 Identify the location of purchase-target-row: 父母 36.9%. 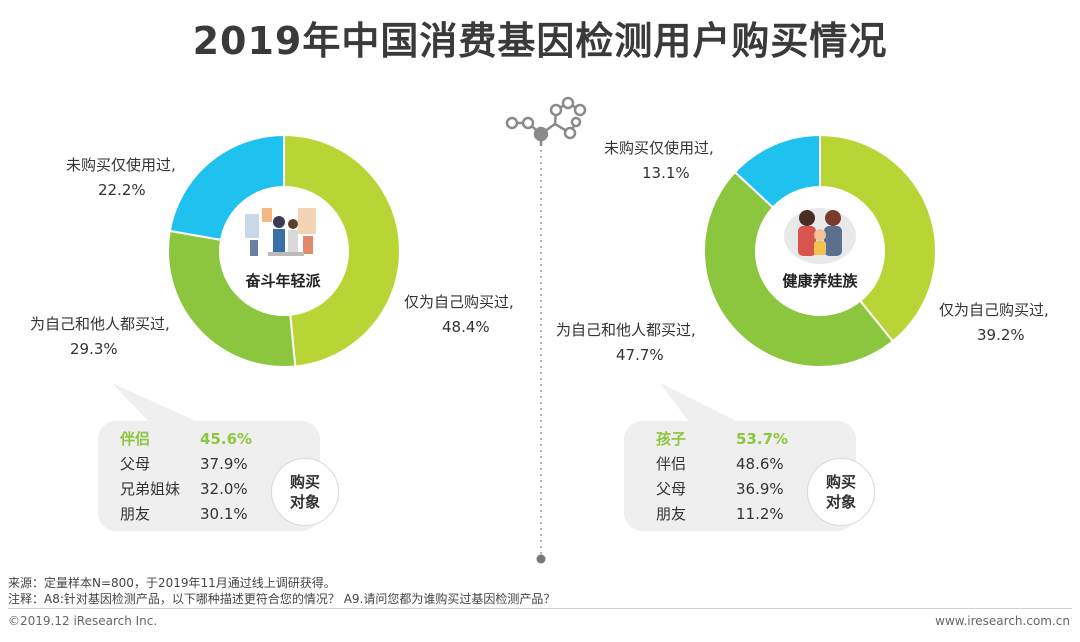
(720, 489).